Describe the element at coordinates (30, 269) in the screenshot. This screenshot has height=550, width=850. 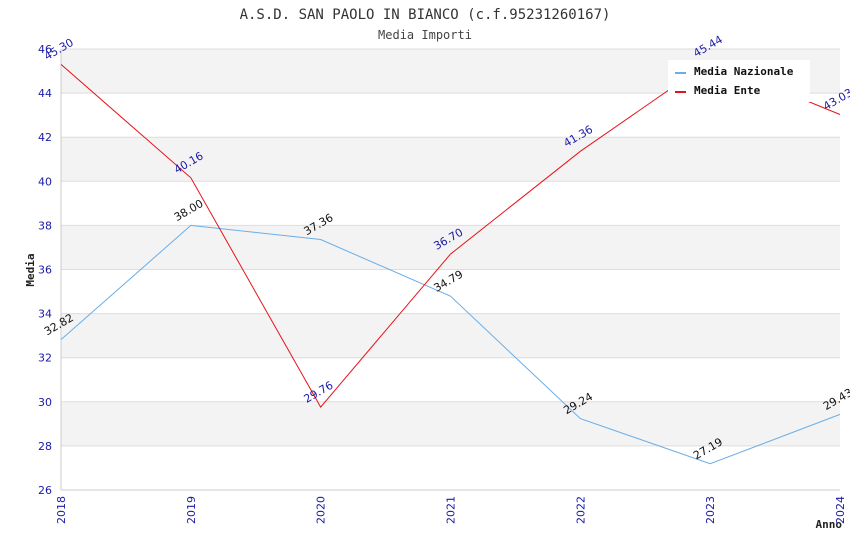
I see `y-axis-label: Media` at that location.